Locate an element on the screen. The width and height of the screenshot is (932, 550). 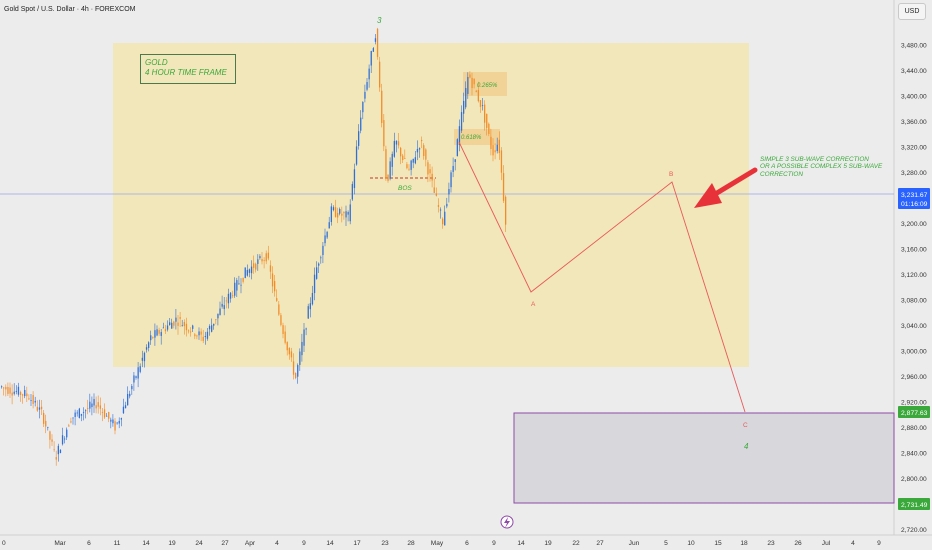
x-tick-label: 19 is located at coordinates (548, 543).